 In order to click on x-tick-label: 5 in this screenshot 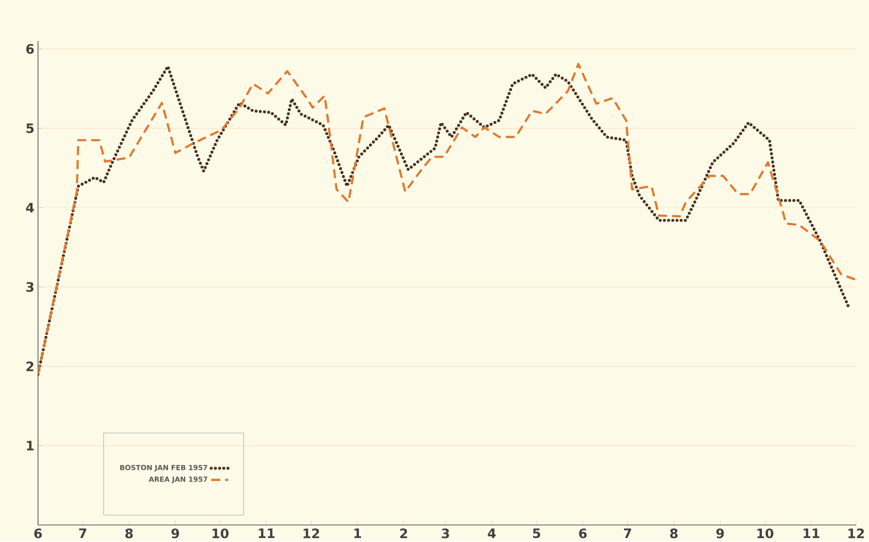, I will do `click(536, 533)`.